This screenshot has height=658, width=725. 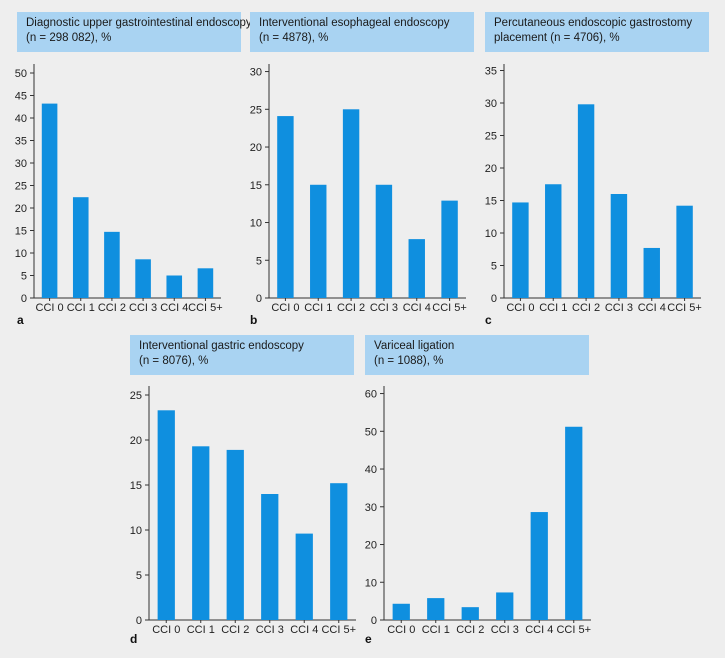 What do you see at coordinates (20, 320) in the screenshot?
I see `panel-a-letter: a` at bounding box center [20, 320].